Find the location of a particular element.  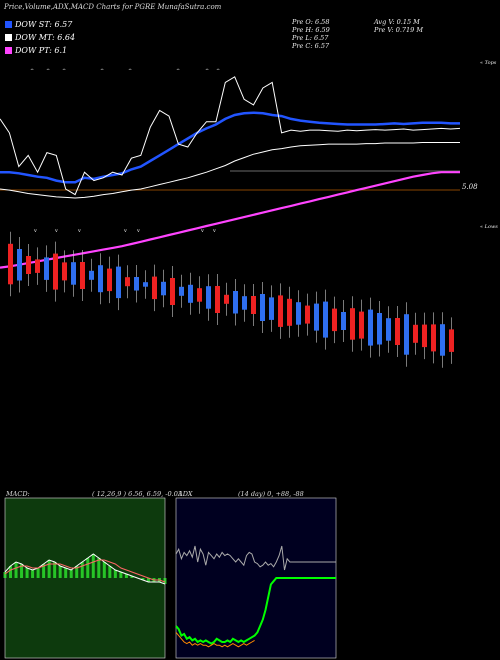

adx-line-adx is located at coordinates (255, 611).